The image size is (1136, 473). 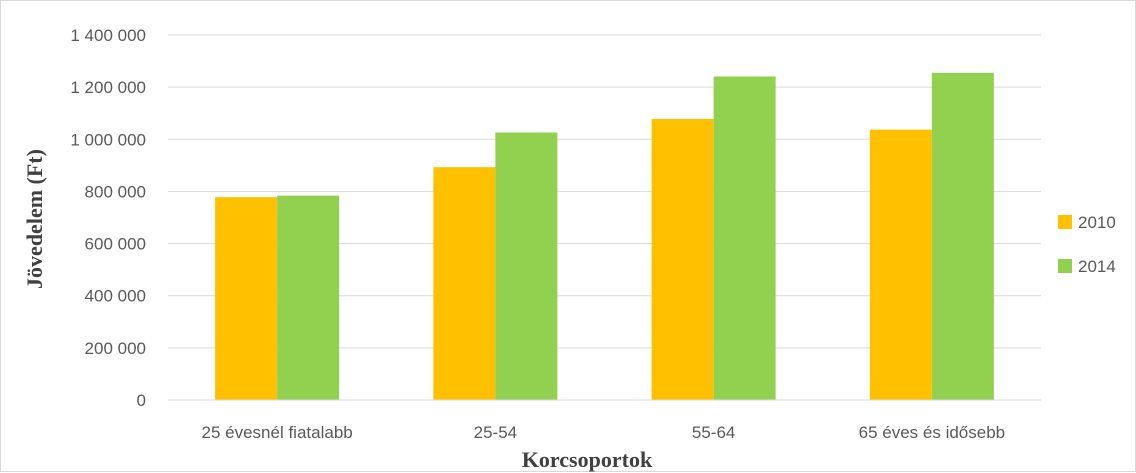 What do you see at coordinates (1065, 266) in the screenshot?
I see `legend-swatch-2014` at bounding box center [1065, 266].